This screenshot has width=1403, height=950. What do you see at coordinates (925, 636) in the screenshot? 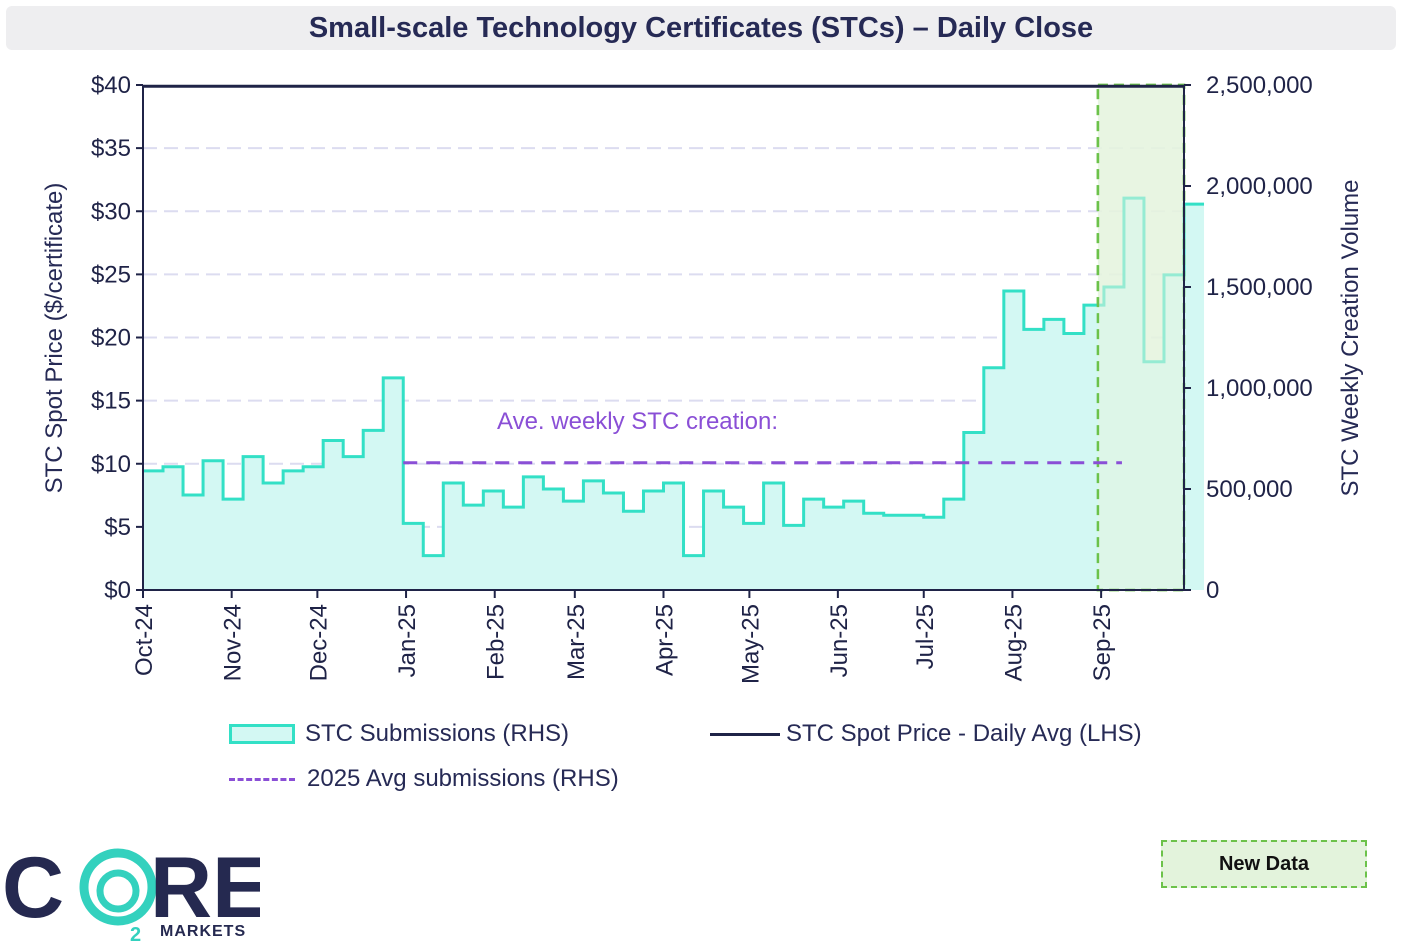
I see `x-tick-label: Jul-25` at bounding box center [925, 636].